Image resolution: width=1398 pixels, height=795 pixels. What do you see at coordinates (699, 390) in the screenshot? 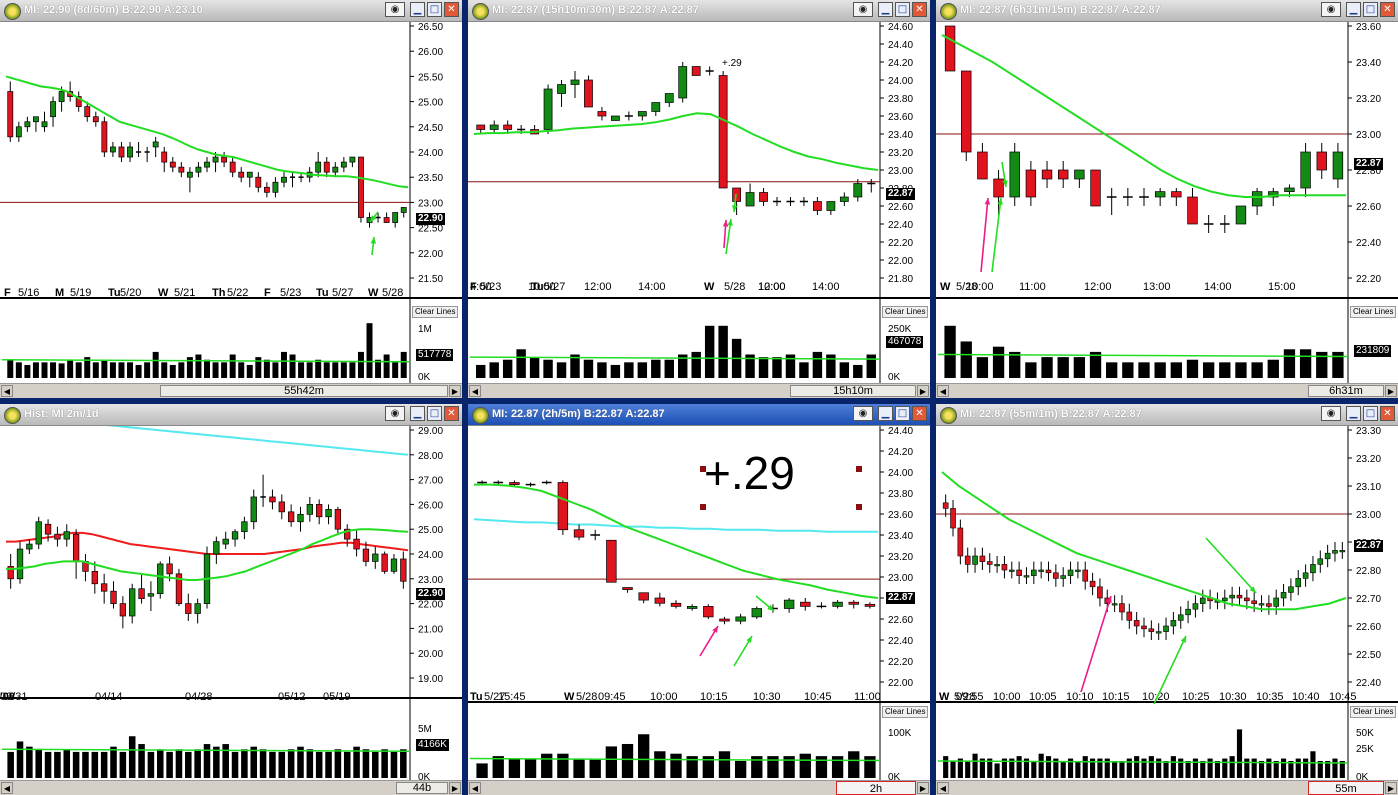
I see `horizontal-scrollbar: ◀ ▶ 15h10m` at bounding box center [699, 390].